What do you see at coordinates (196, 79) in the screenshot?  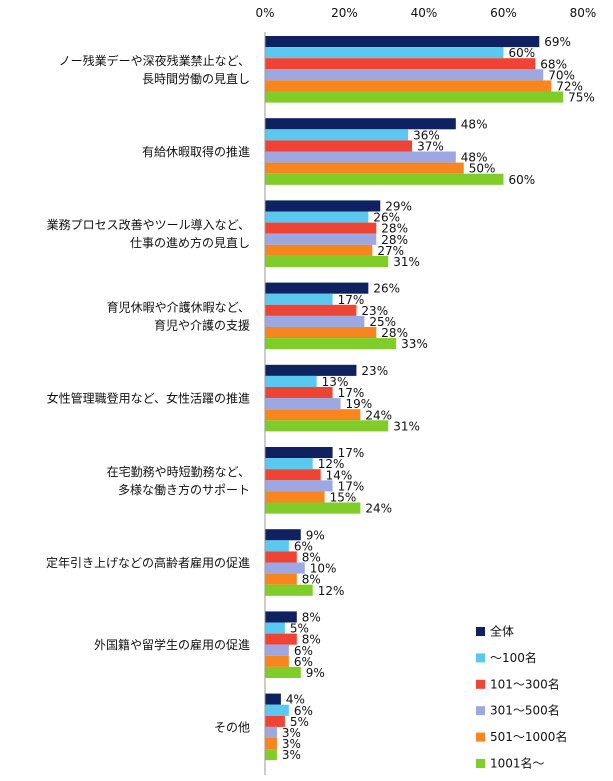 I see `category-label: 長時間労働の見直し` at bounding box center [196, 79].